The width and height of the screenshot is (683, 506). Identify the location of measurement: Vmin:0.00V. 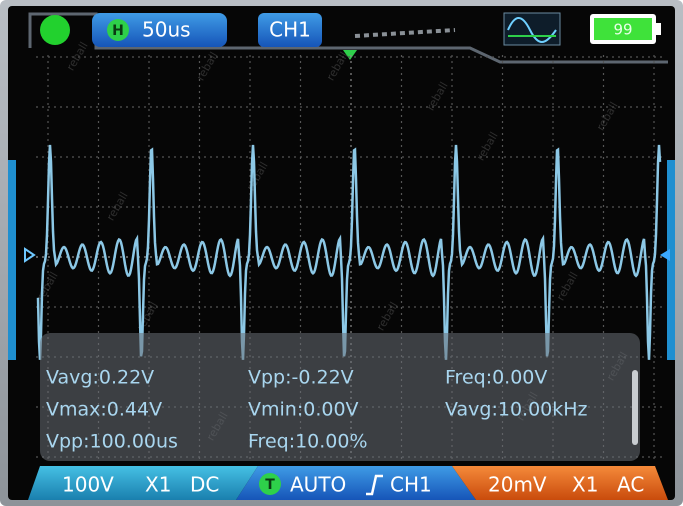
(303, 410).